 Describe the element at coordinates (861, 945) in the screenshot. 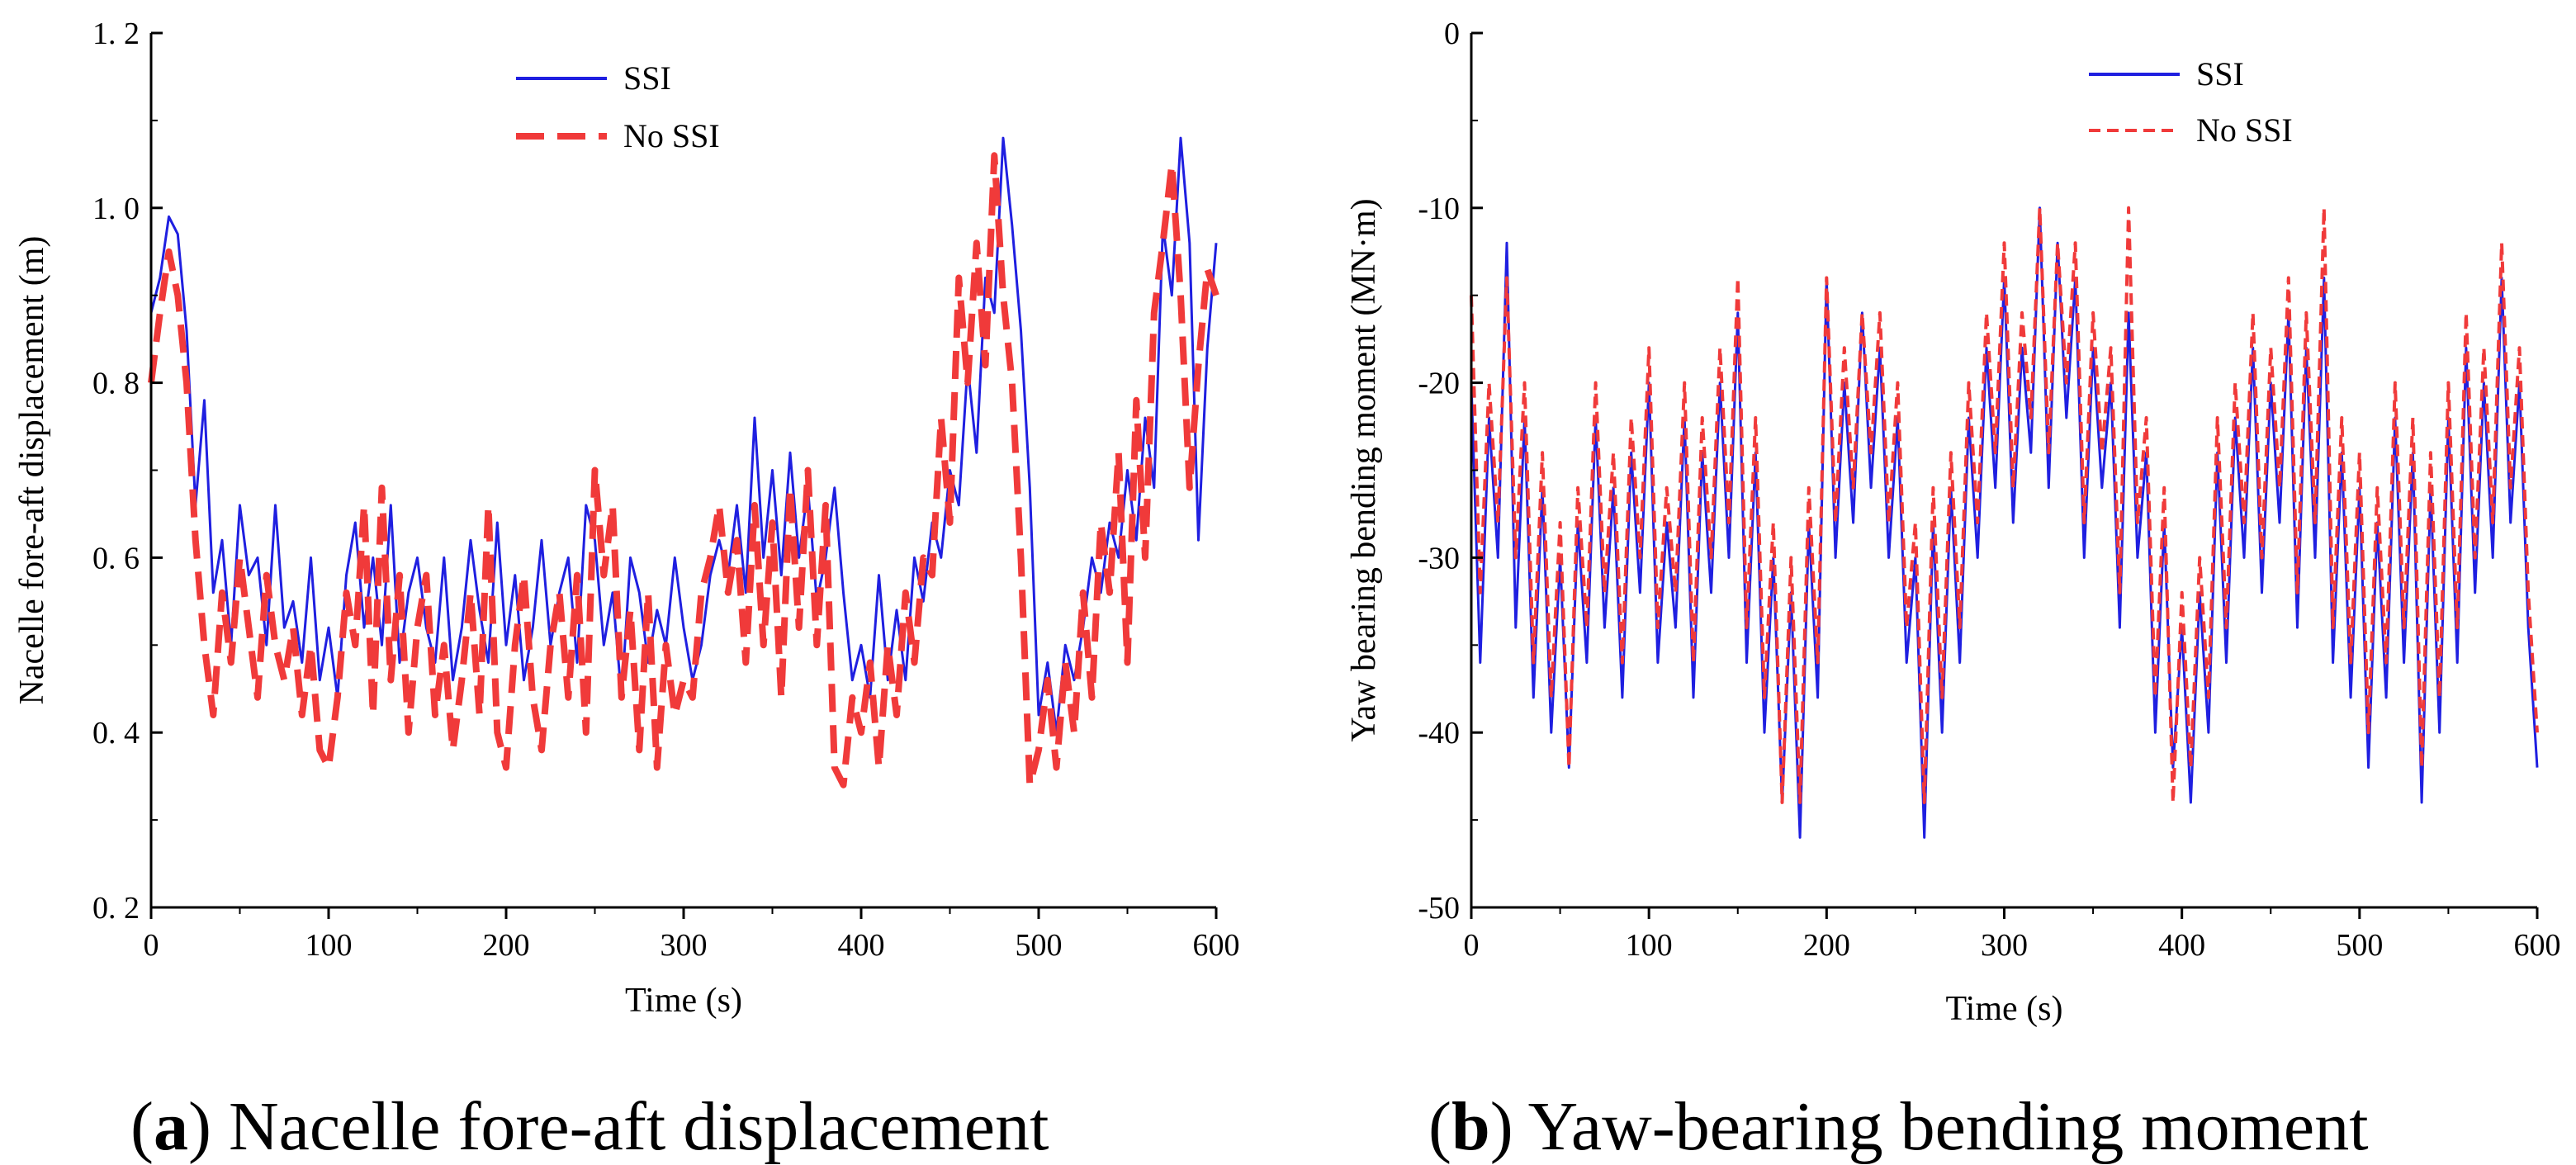

I see `a-x-tick-label: 400` at that location.